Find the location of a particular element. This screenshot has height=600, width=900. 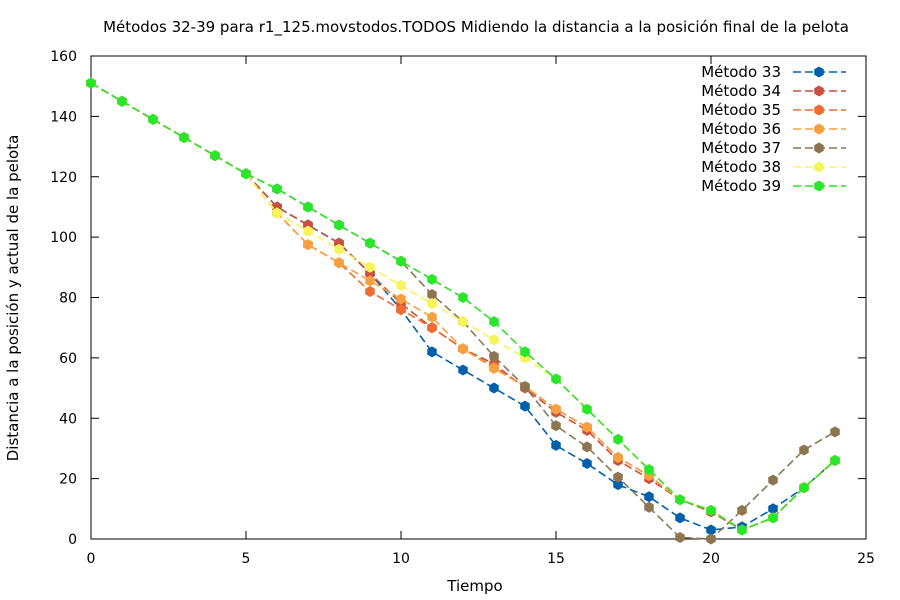

x-tick-label: 25 is located at coordinates (866, 559).